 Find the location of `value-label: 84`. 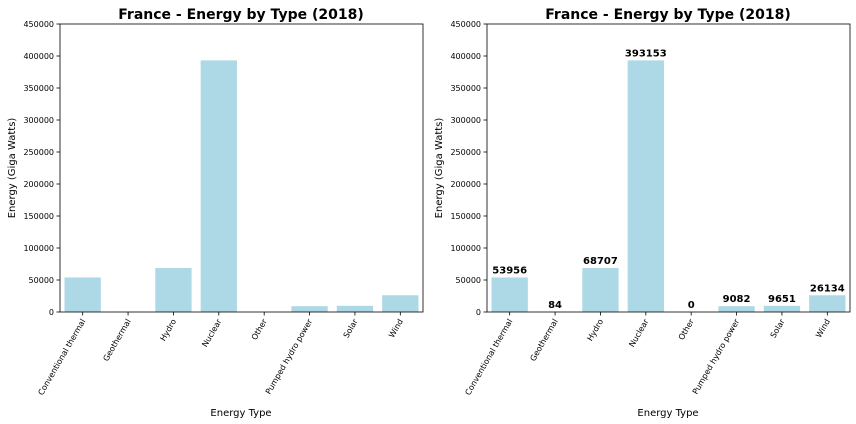

value-label: 84 is located at coordinates (555, 305).